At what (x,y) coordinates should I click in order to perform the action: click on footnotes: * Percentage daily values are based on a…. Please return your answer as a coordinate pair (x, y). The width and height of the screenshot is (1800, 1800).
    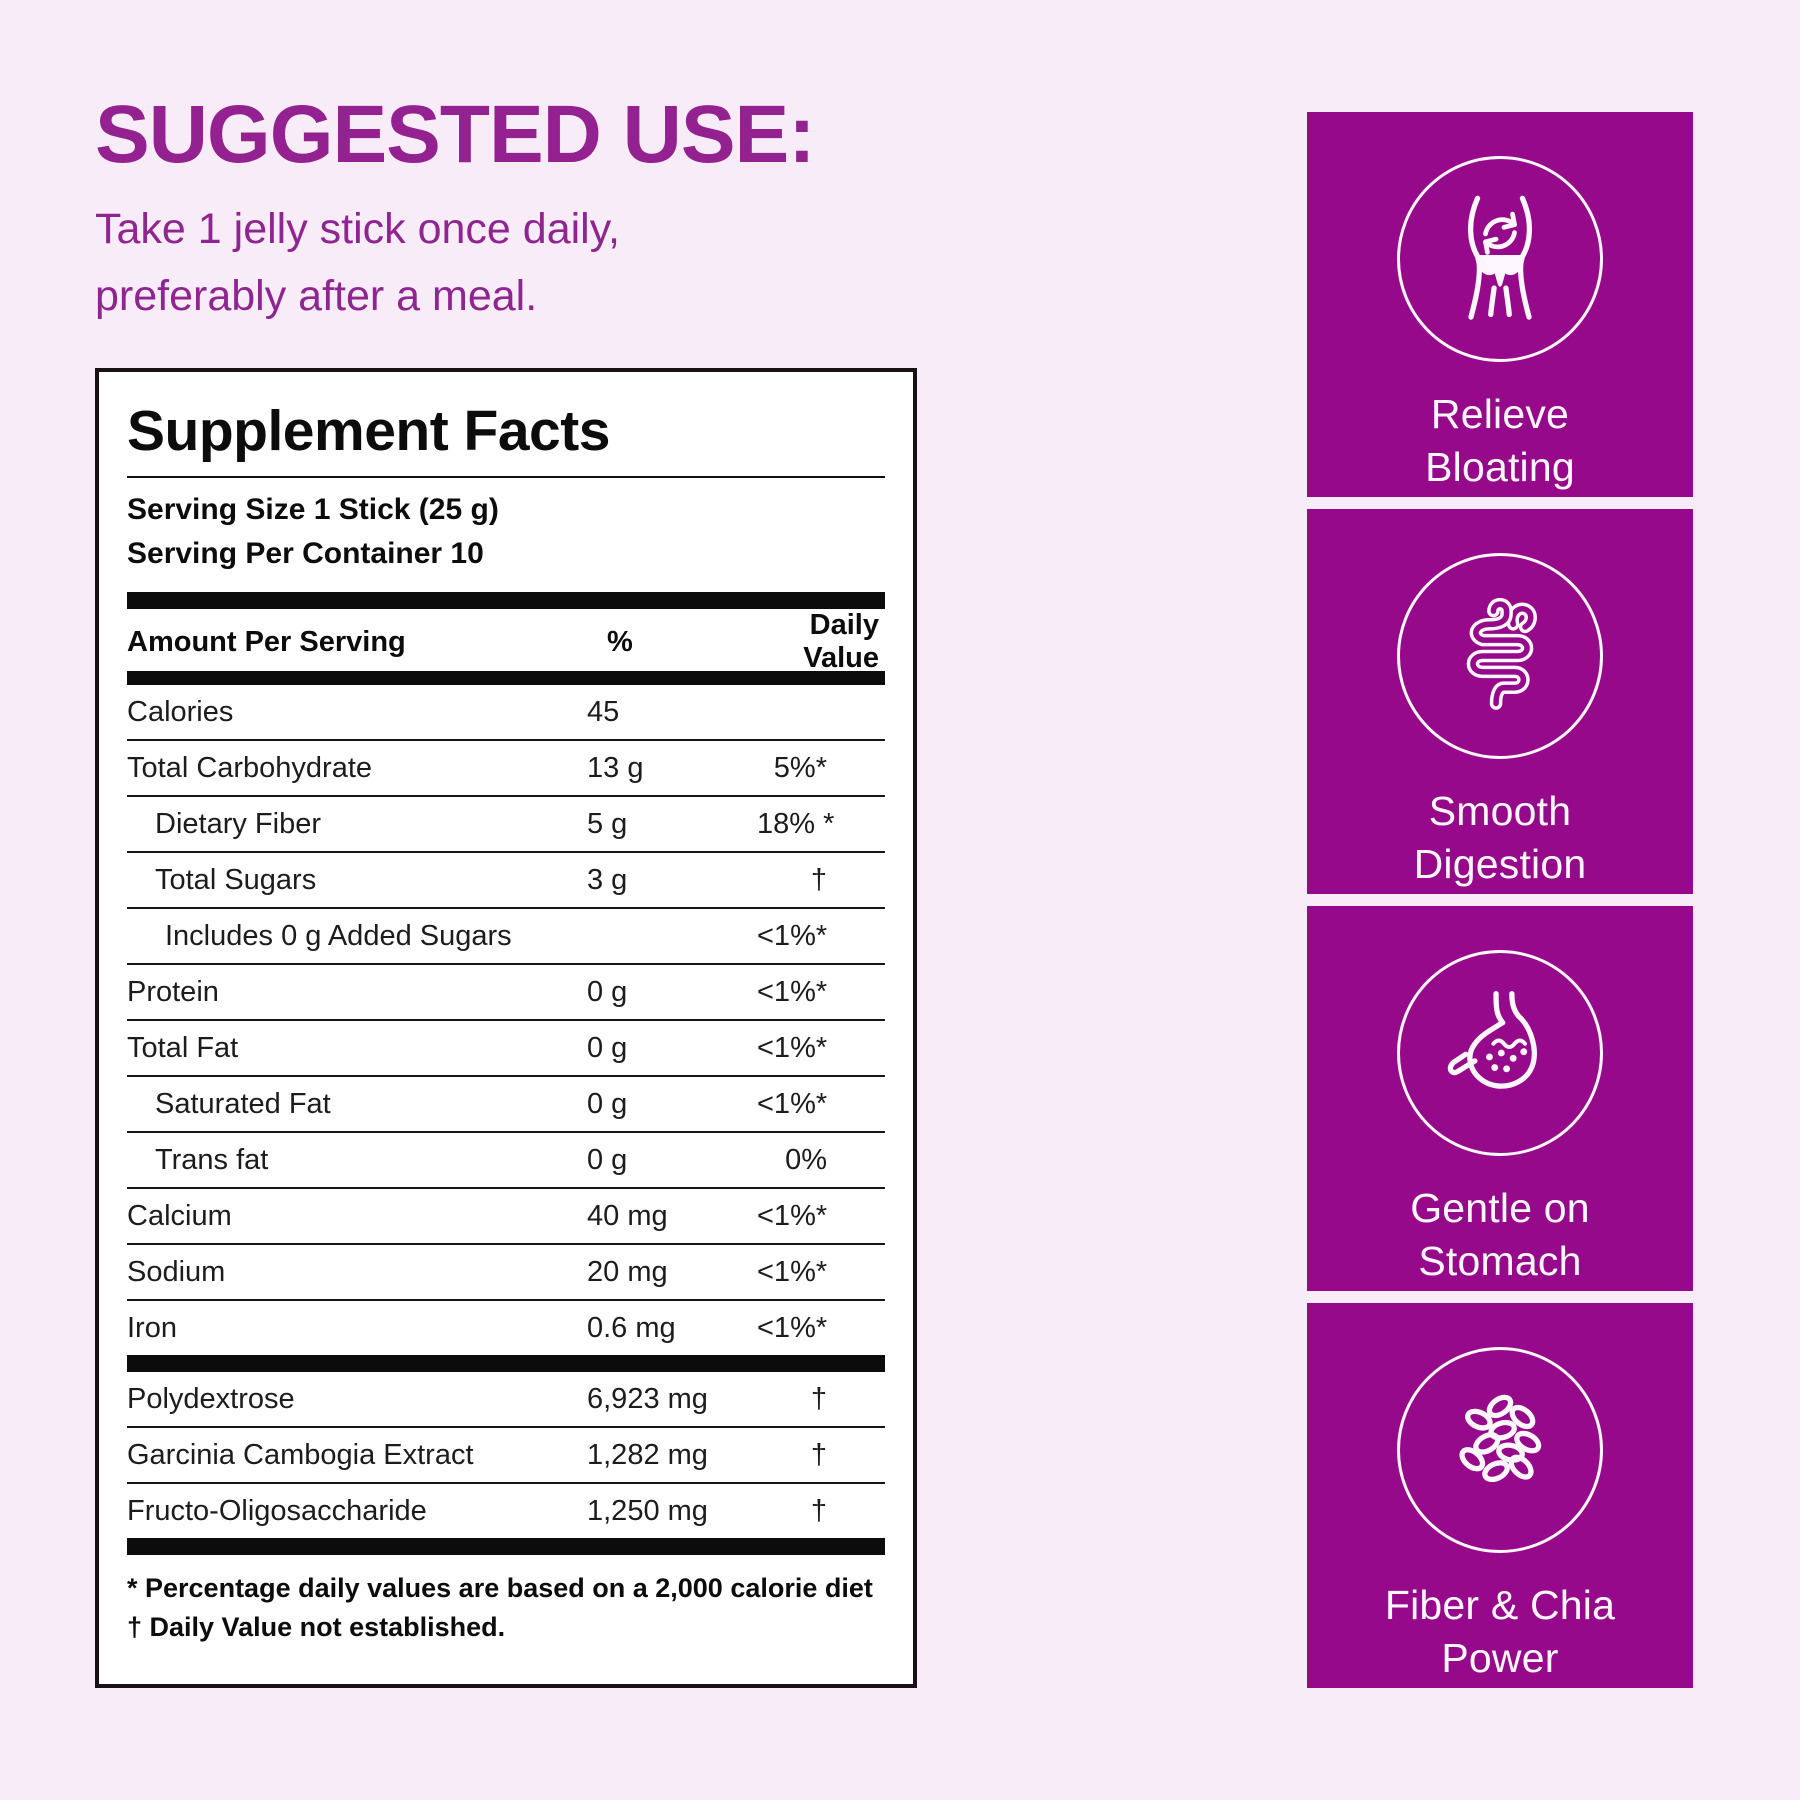
    Looking at the image, I should click on (506, 1601).